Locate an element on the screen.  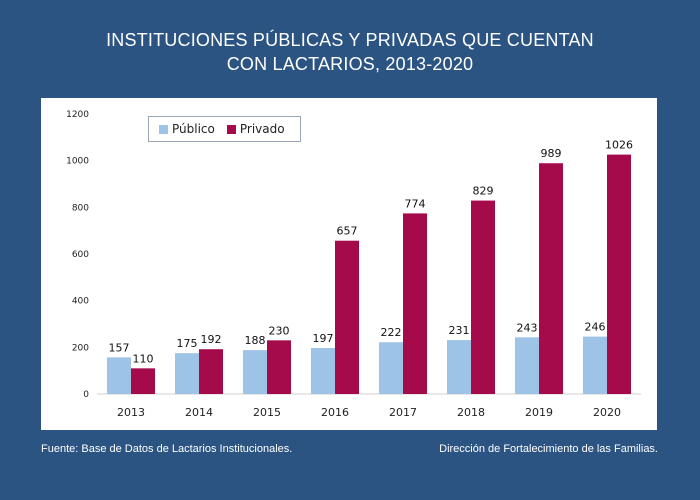
y-tick-label: 1200 is located at coordinates (77, 115).